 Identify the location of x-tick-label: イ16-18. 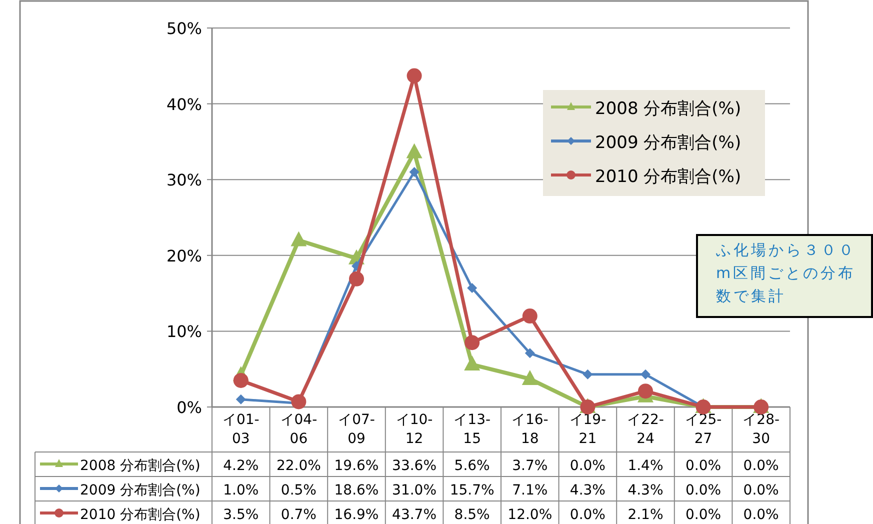
(529, 429).